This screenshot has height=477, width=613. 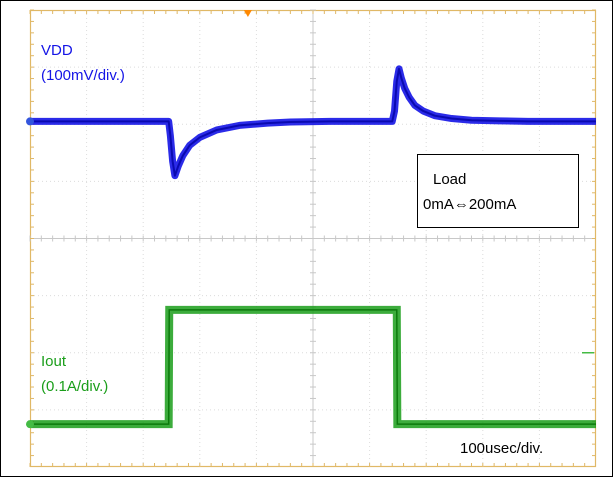 What do you see at coordinates (30, 121) in the screenshot?
I see `vdd-ground-marker` at bounding box center [30, 121].